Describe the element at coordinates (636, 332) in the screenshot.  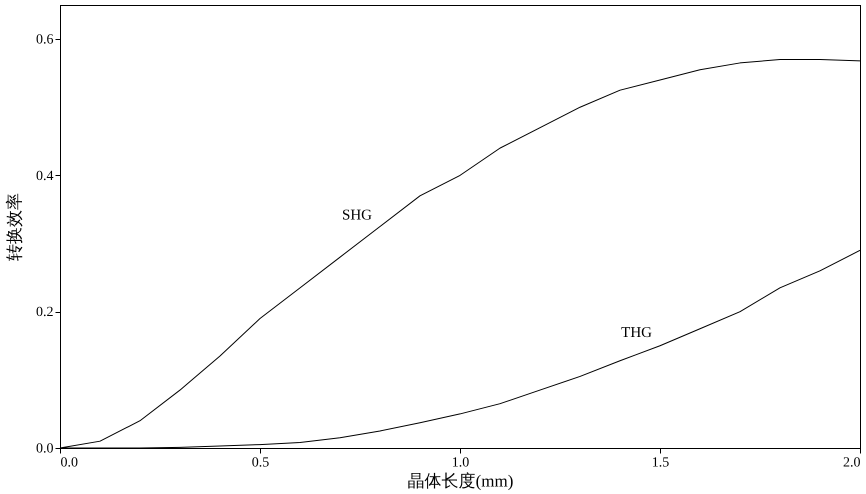
I see `series-label: THG` at that location.